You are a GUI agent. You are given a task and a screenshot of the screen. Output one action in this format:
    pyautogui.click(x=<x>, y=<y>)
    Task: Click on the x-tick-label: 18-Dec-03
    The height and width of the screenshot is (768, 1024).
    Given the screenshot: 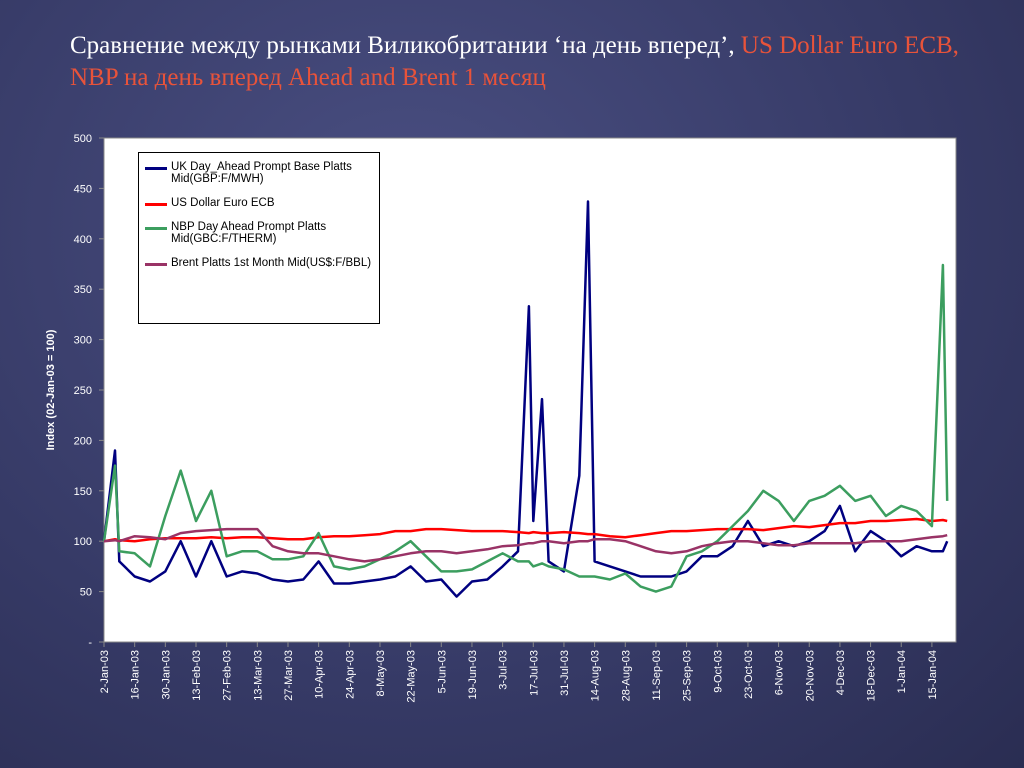 What is the action you would take?
    pyautogui.click(x=872, y=675)
    